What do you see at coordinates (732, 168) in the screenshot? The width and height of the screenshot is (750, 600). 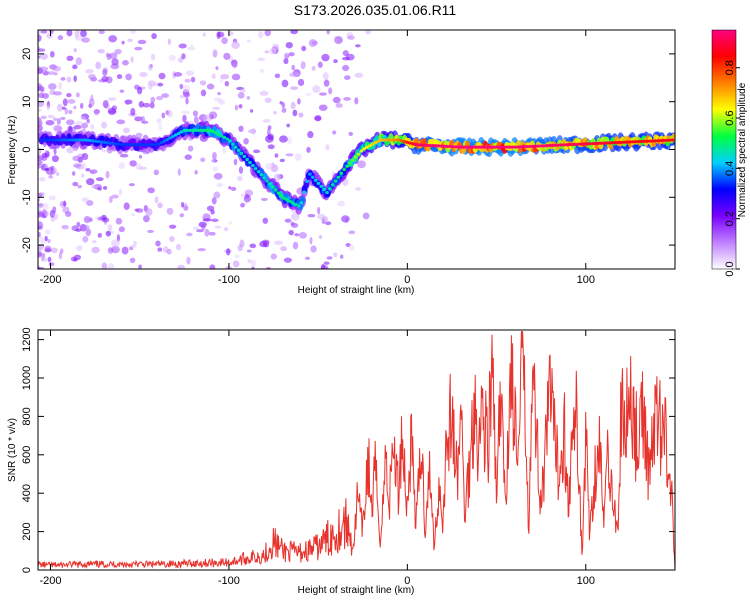 I see `colorbar-ticks: 0.0 0.2 0.4 0.6 0.8` at bounding box center [732, 168].